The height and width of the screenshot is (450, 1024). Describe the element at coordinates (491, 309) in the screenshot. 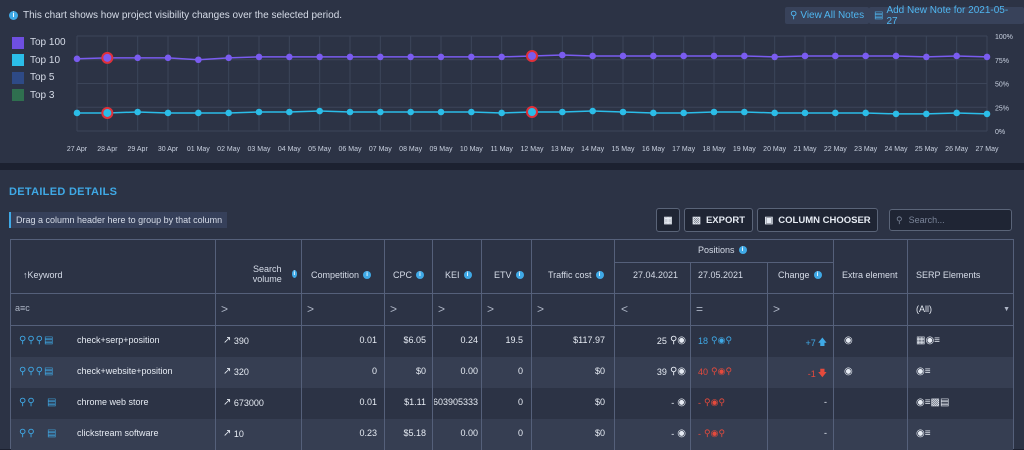

I see `filter-etv: >` at that location.